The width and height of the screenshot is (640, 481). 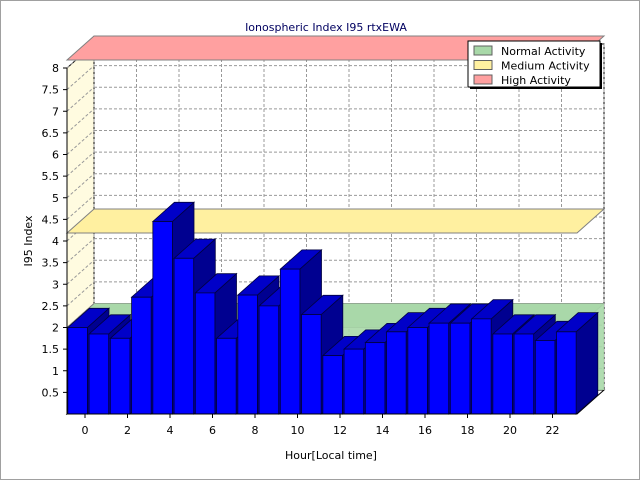 I want to click on y-tick-label: 0.5, so click(x=51, y=392).